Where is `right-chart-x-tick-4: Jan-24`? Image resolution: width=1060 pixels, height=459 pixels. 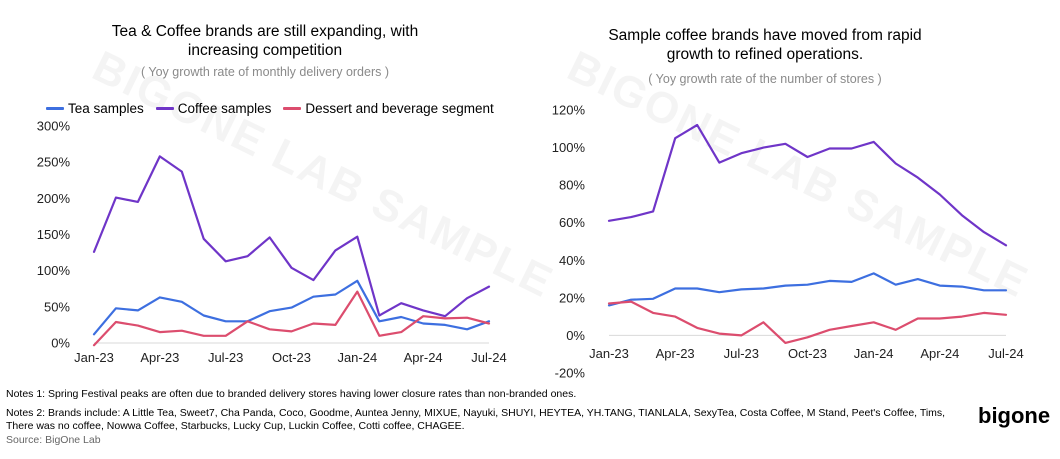 right-chart-x-tick-4: Jan-24 is located at coordinates (874, 353).